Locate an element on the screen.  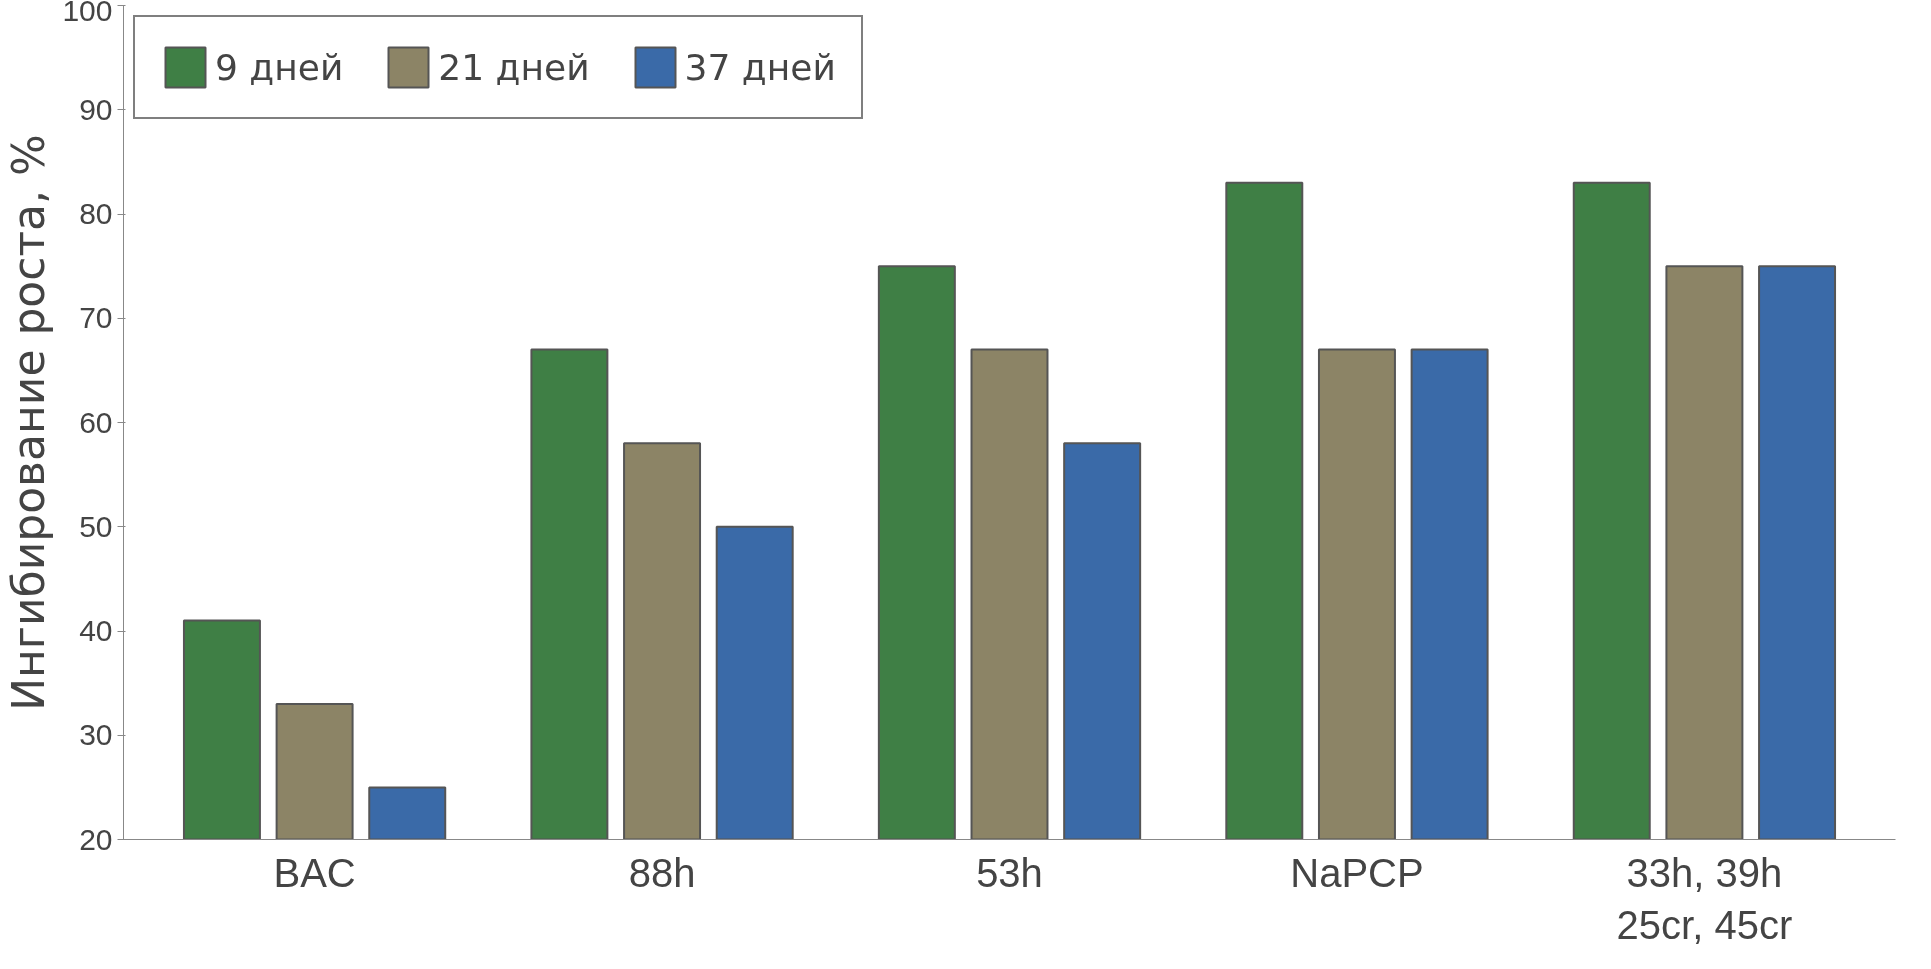
y-tick-label: 60 is located at coordinates (96, 422).